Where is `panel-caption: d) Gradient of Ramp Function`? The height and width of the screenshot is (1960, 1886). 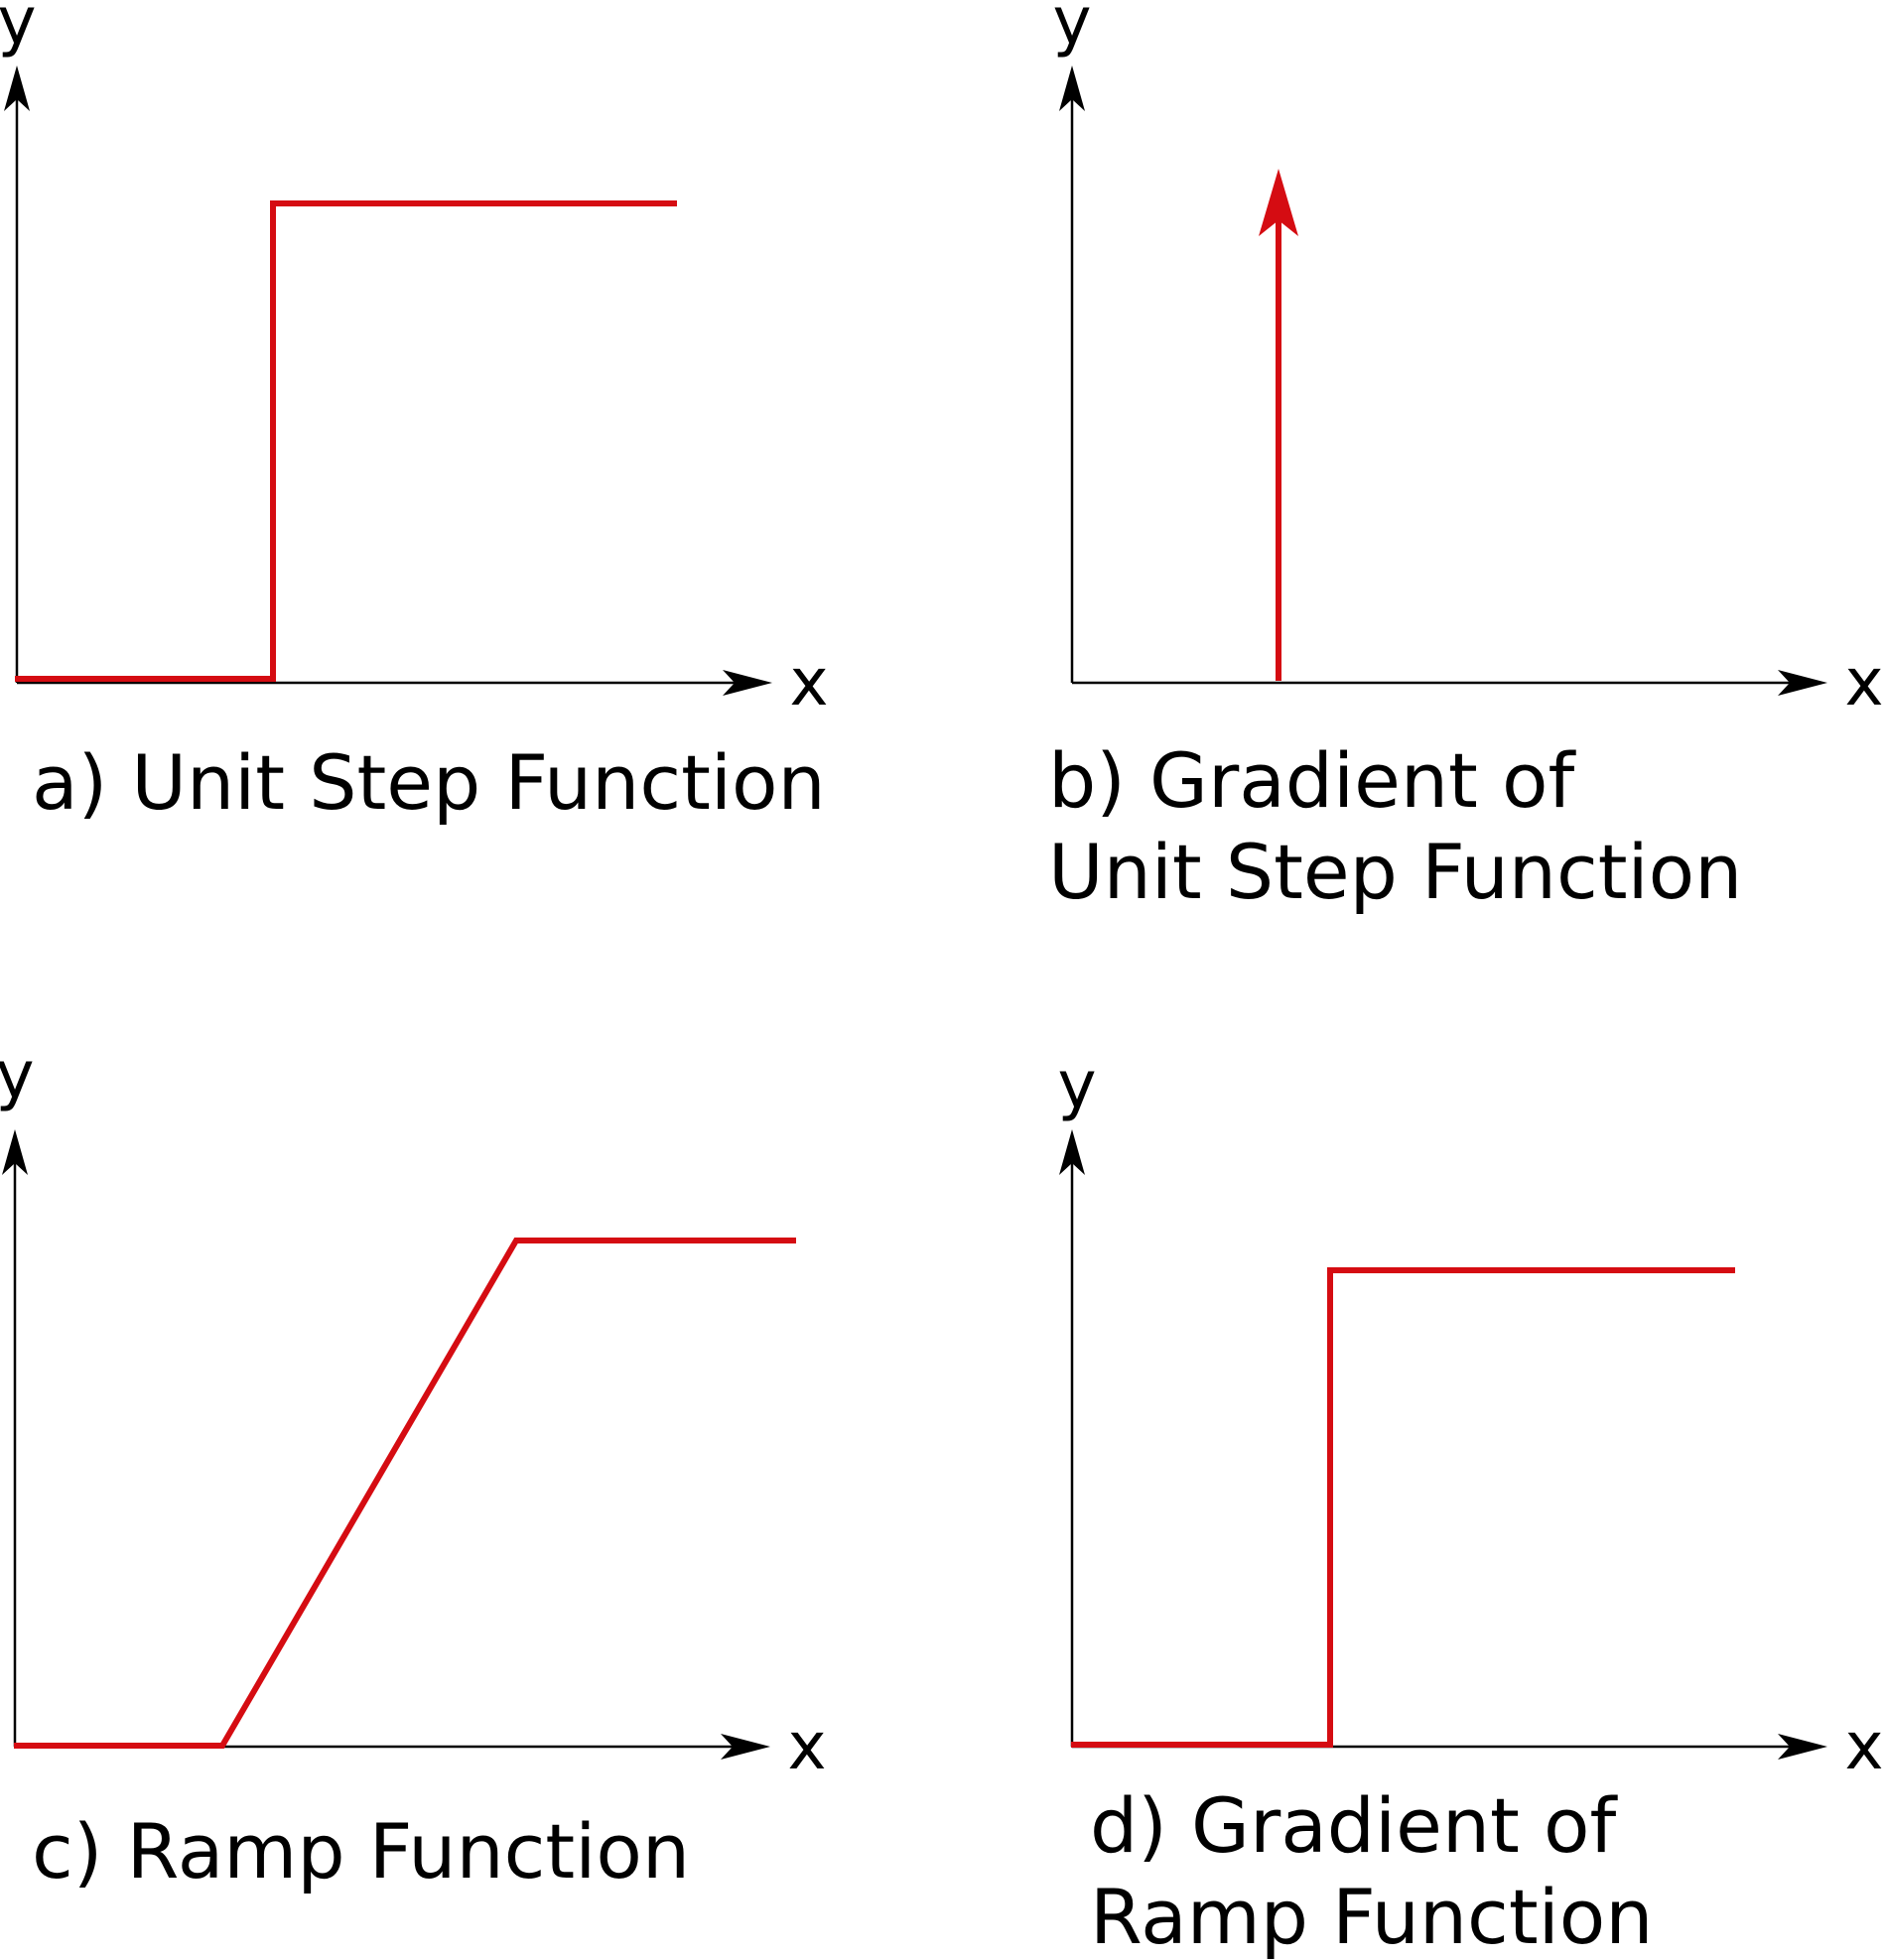
panel-caption: d) Gradient of Ramp Function is located at coordinates (1371, 1870).